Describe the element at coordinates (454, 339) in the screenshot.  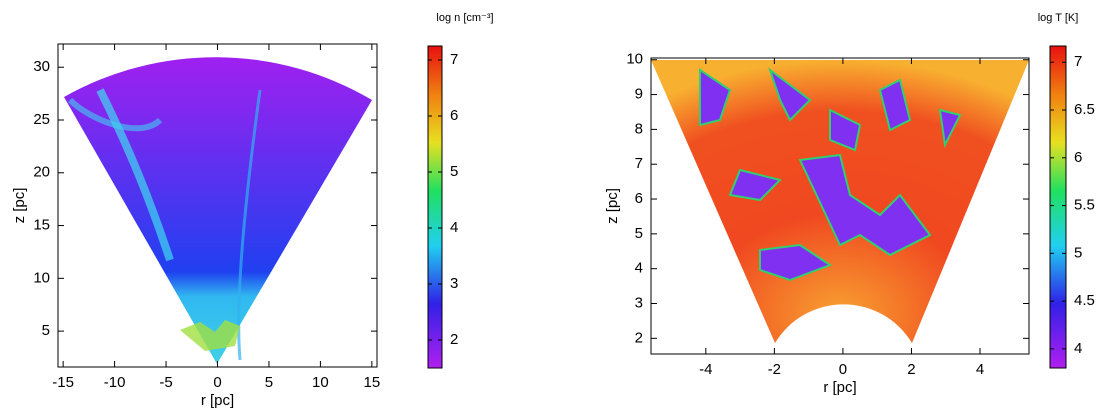
I see `colorbar-tick-label: 2` at that location.